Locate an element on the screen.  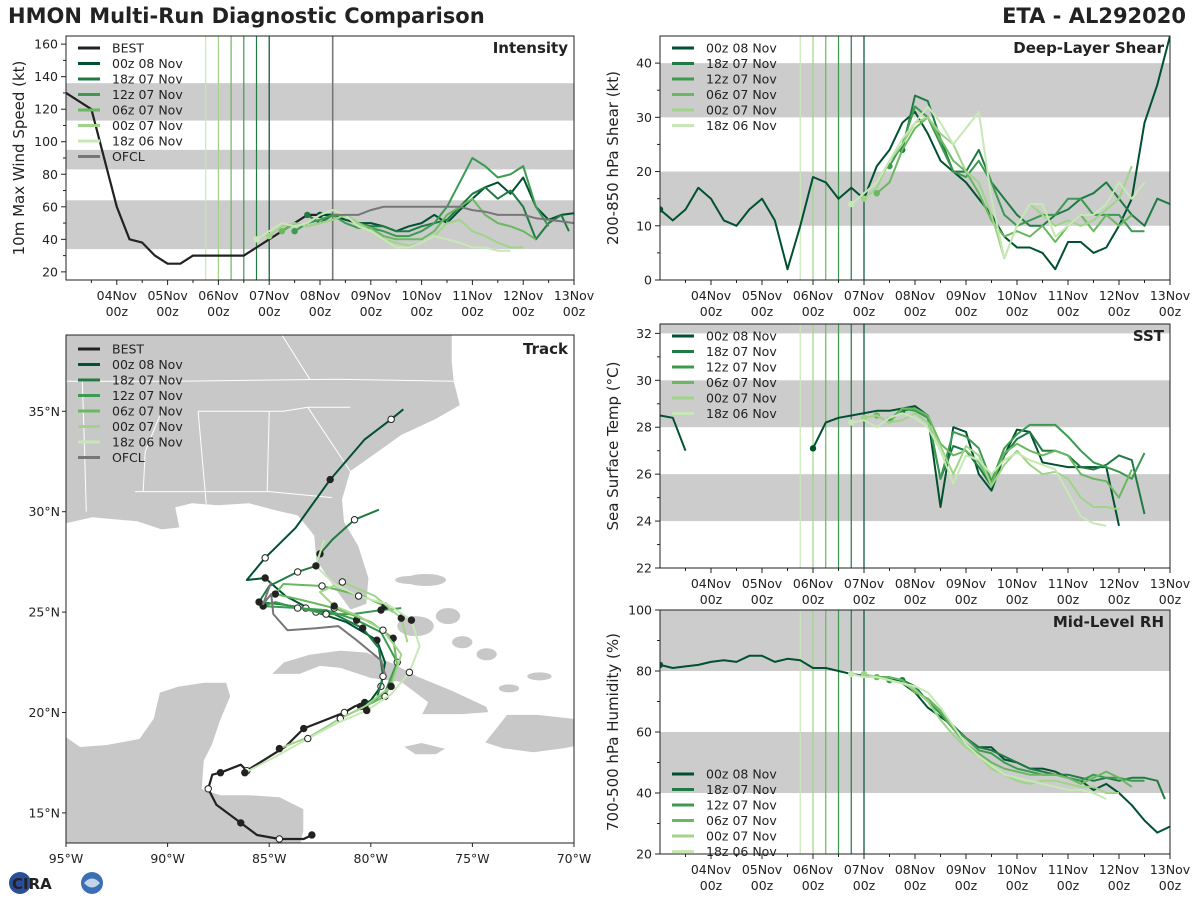
intensity-legend-label: 18z 07 Nov is located at coordinates (147, 79).